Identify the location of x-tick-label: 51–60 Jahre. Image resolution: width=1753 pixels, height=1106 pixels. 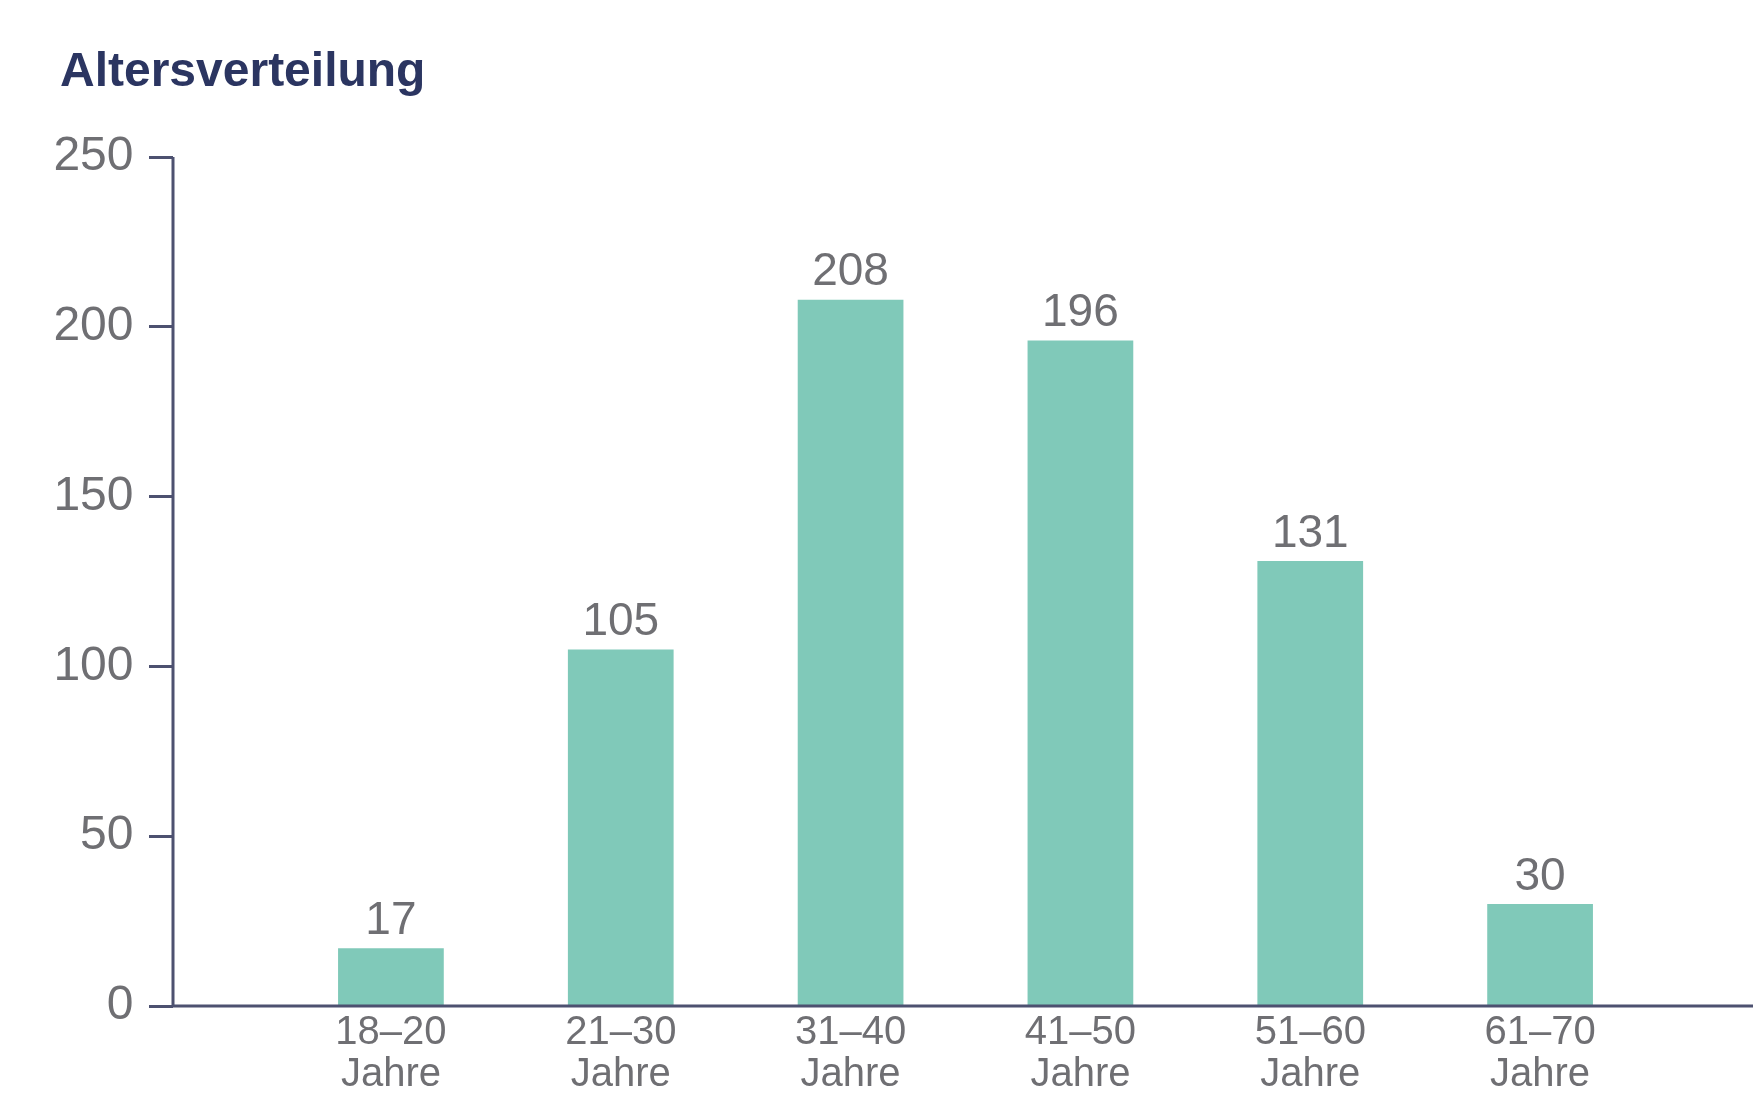
(1310, 1051).